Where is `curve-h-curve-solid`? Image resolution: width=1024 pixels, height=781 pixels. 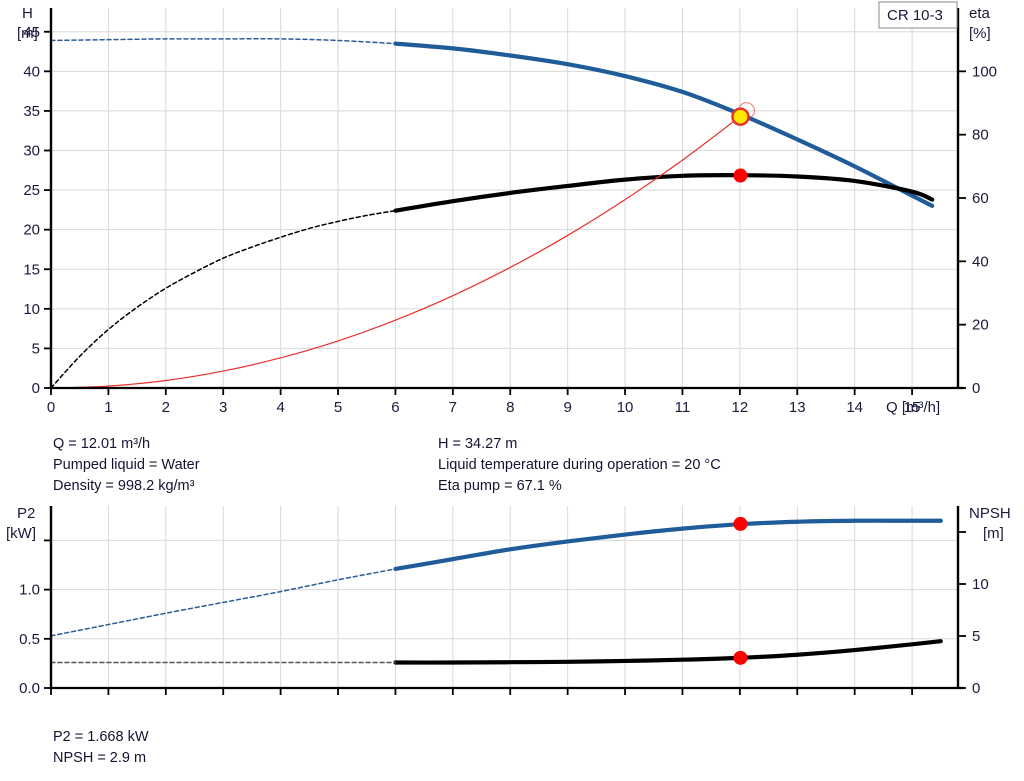 curve-h-curve-solid is located at coordinates (664, 125).